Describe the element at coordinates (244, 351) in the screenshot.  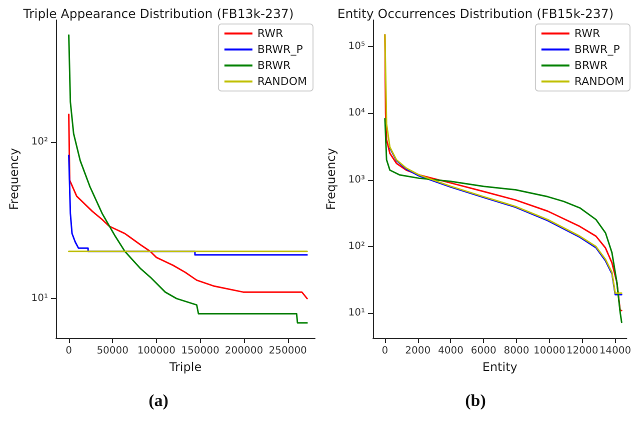
I see `x-tick-label: 200000` at that location.